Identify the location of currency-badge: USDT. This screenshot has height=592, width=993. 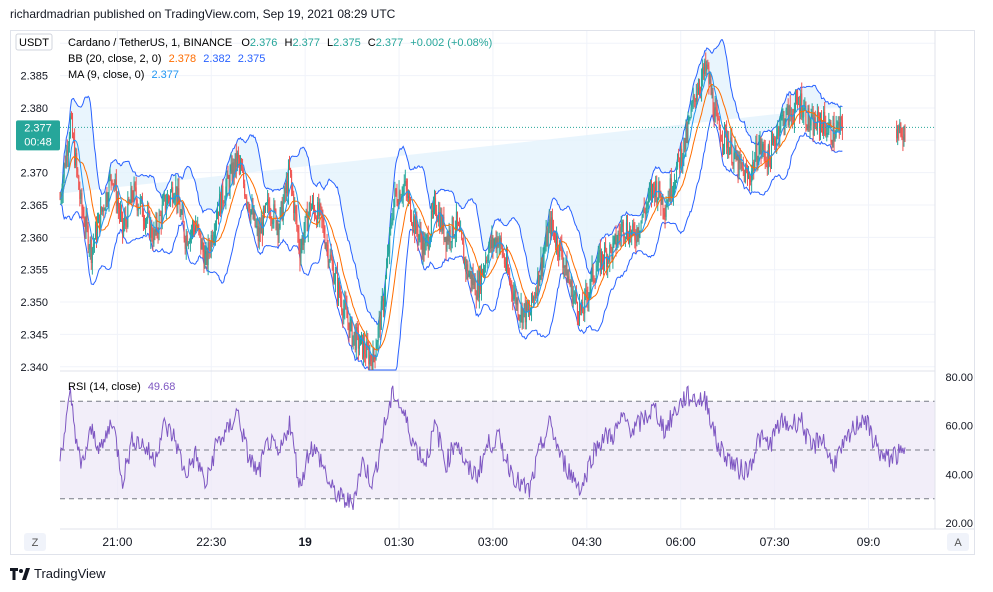
(34, 43).